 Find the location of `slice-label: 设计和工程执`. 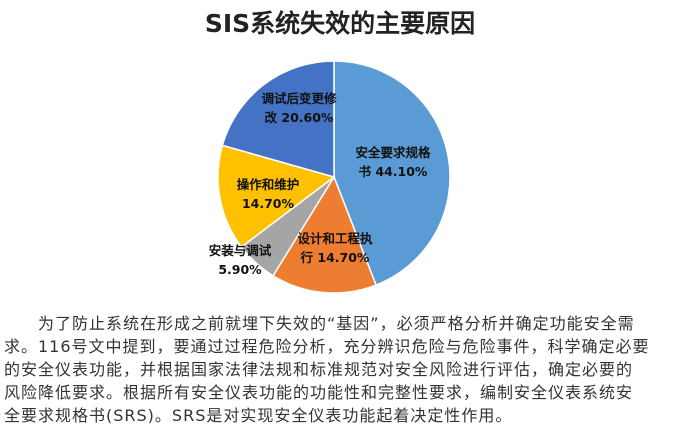

slice-label: 设计和工程执 is located at coordinates (335, 238).